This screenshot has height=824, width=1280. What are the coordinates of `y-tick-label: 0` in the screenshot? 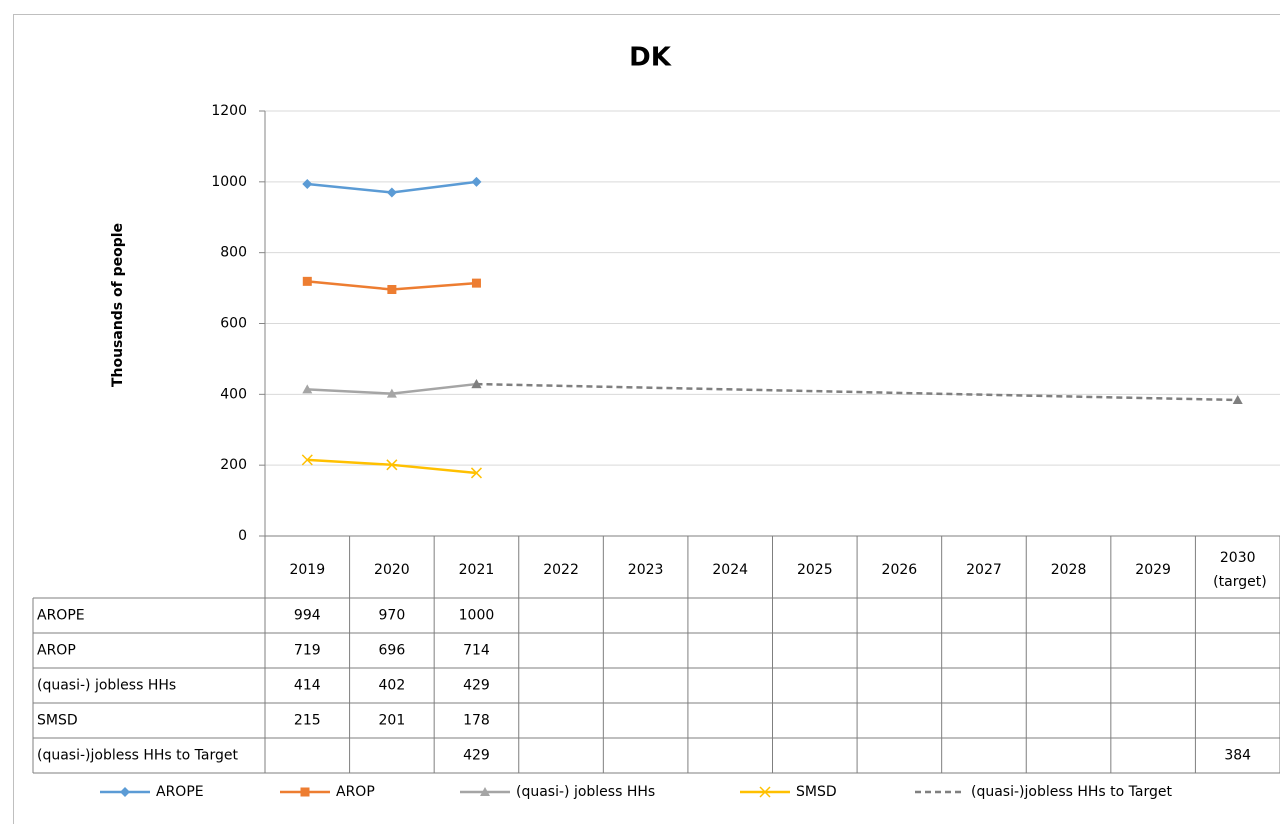 It's located at (242, 536).